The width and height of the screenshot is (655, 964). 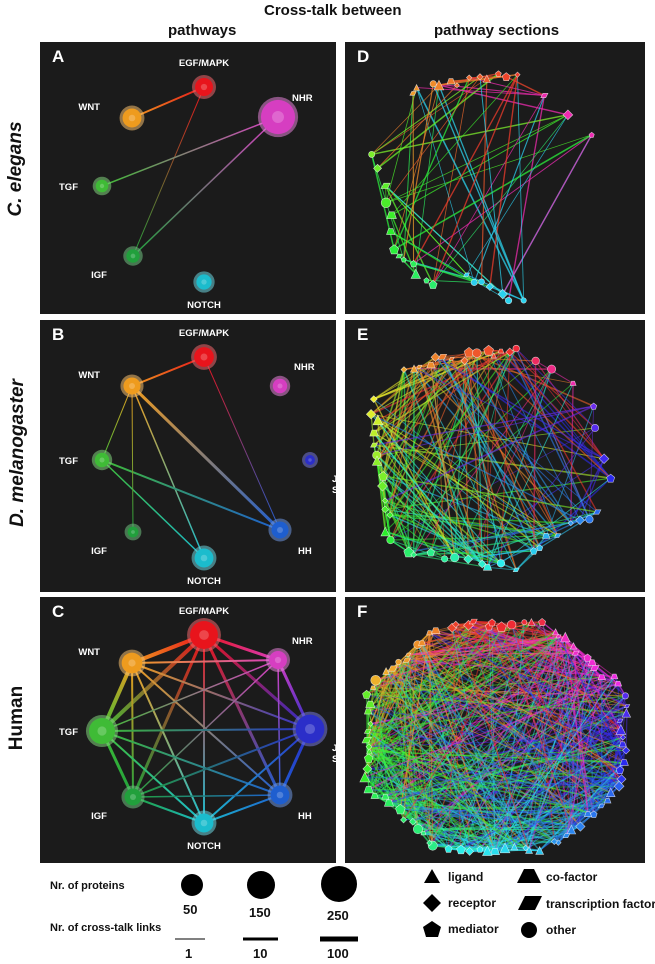 I want to click on header-cross-talk: Cross-talk between, so click(x=333, y=10).